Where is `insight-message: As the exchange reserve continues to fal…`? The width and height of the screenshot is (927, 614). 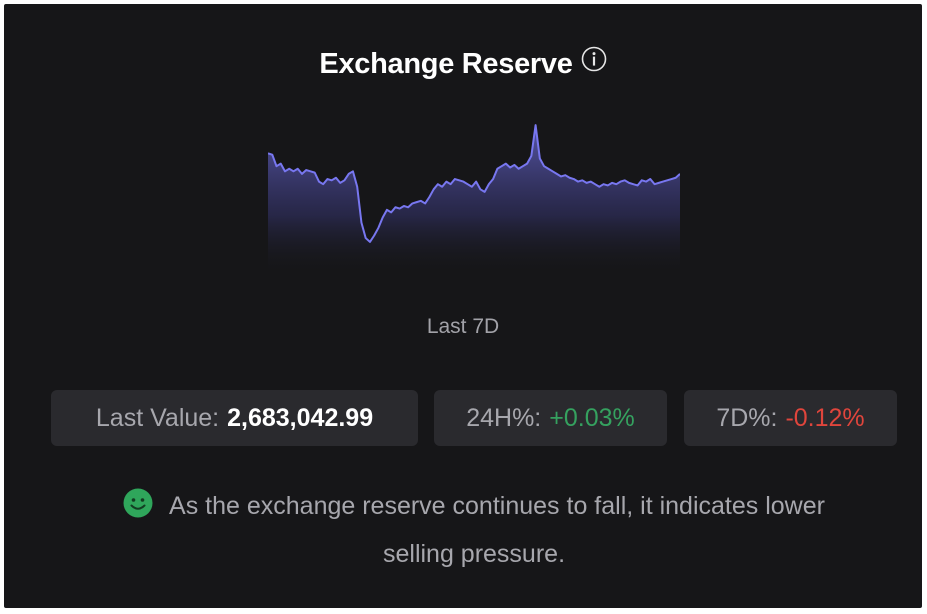 insight-message: As the exchange reserve continues to fal… is located at coordinates (474, 530).